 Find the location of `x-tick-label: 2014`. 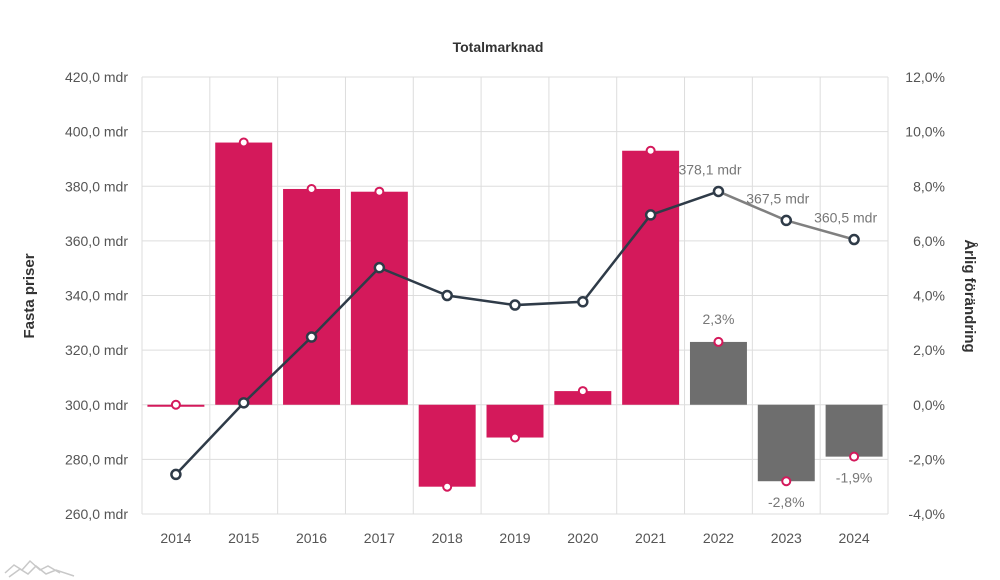

x-tick-label: 2014 is located at coordinates (175, 538).